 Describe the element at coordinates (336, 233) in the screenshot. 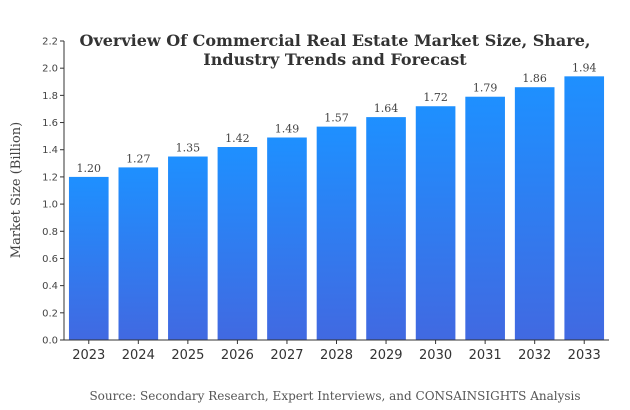

I see `bar-2028` at that location.